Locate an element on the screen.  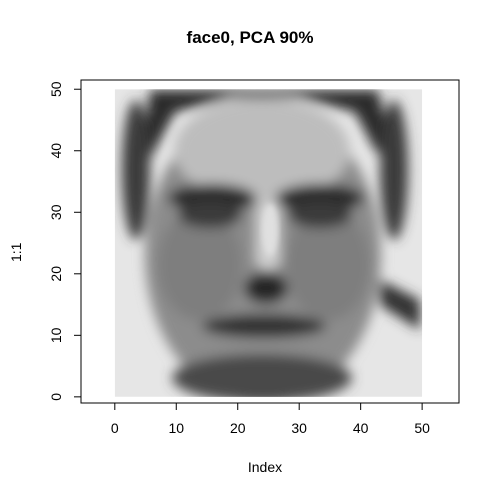
chart-title: face0, PCA 90% is located at coordinates (250, 37).